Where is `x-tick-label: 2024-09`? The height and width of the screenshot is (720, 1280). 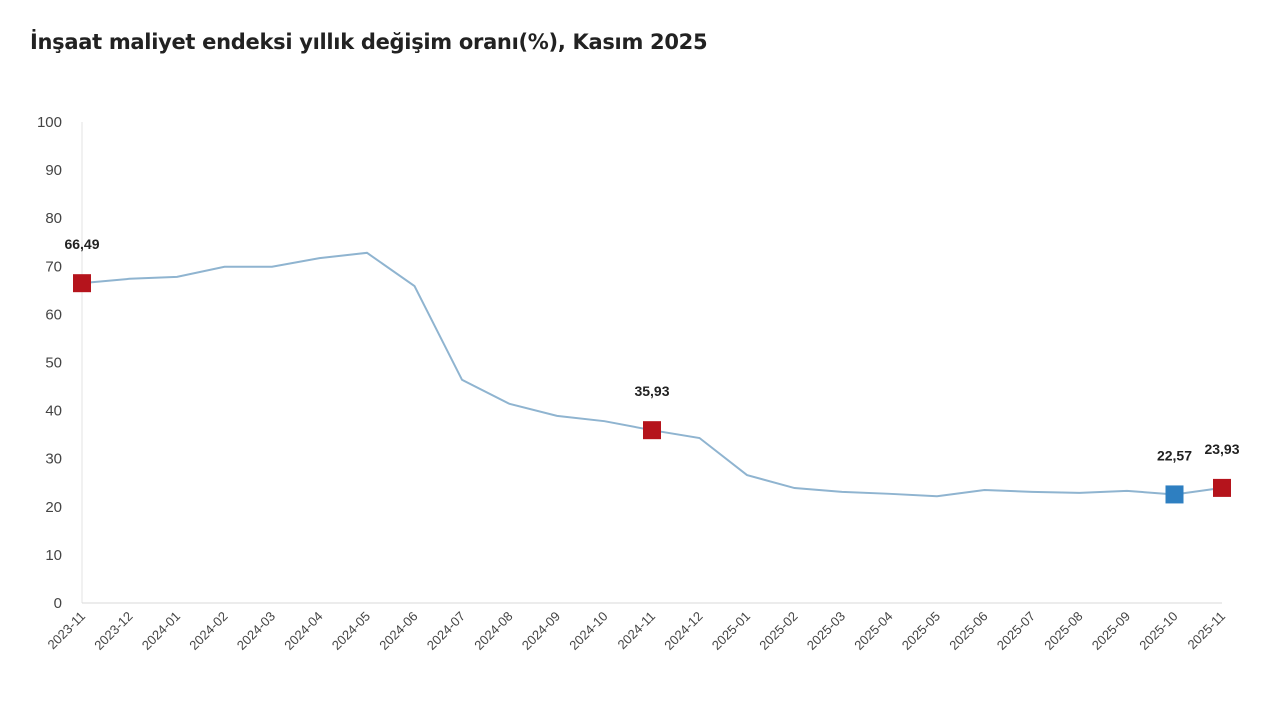
x-tick-label: 2024-09 is located at coordinates (541, 631).